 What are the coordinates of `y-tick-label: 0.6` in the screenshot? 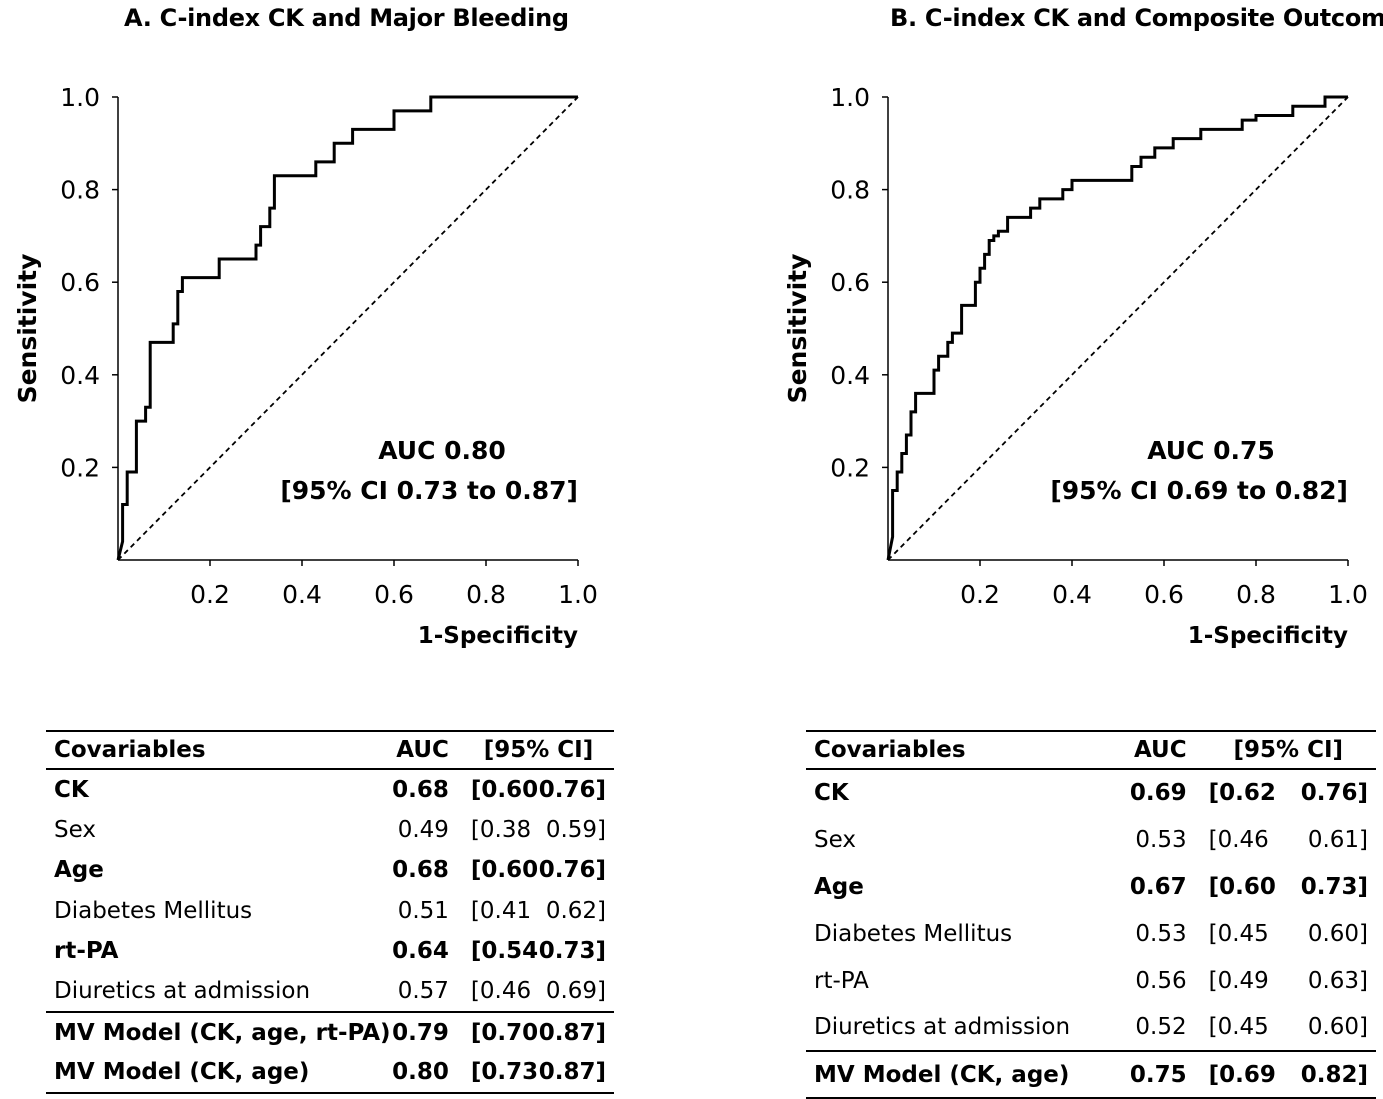 It's located at (80, 282).